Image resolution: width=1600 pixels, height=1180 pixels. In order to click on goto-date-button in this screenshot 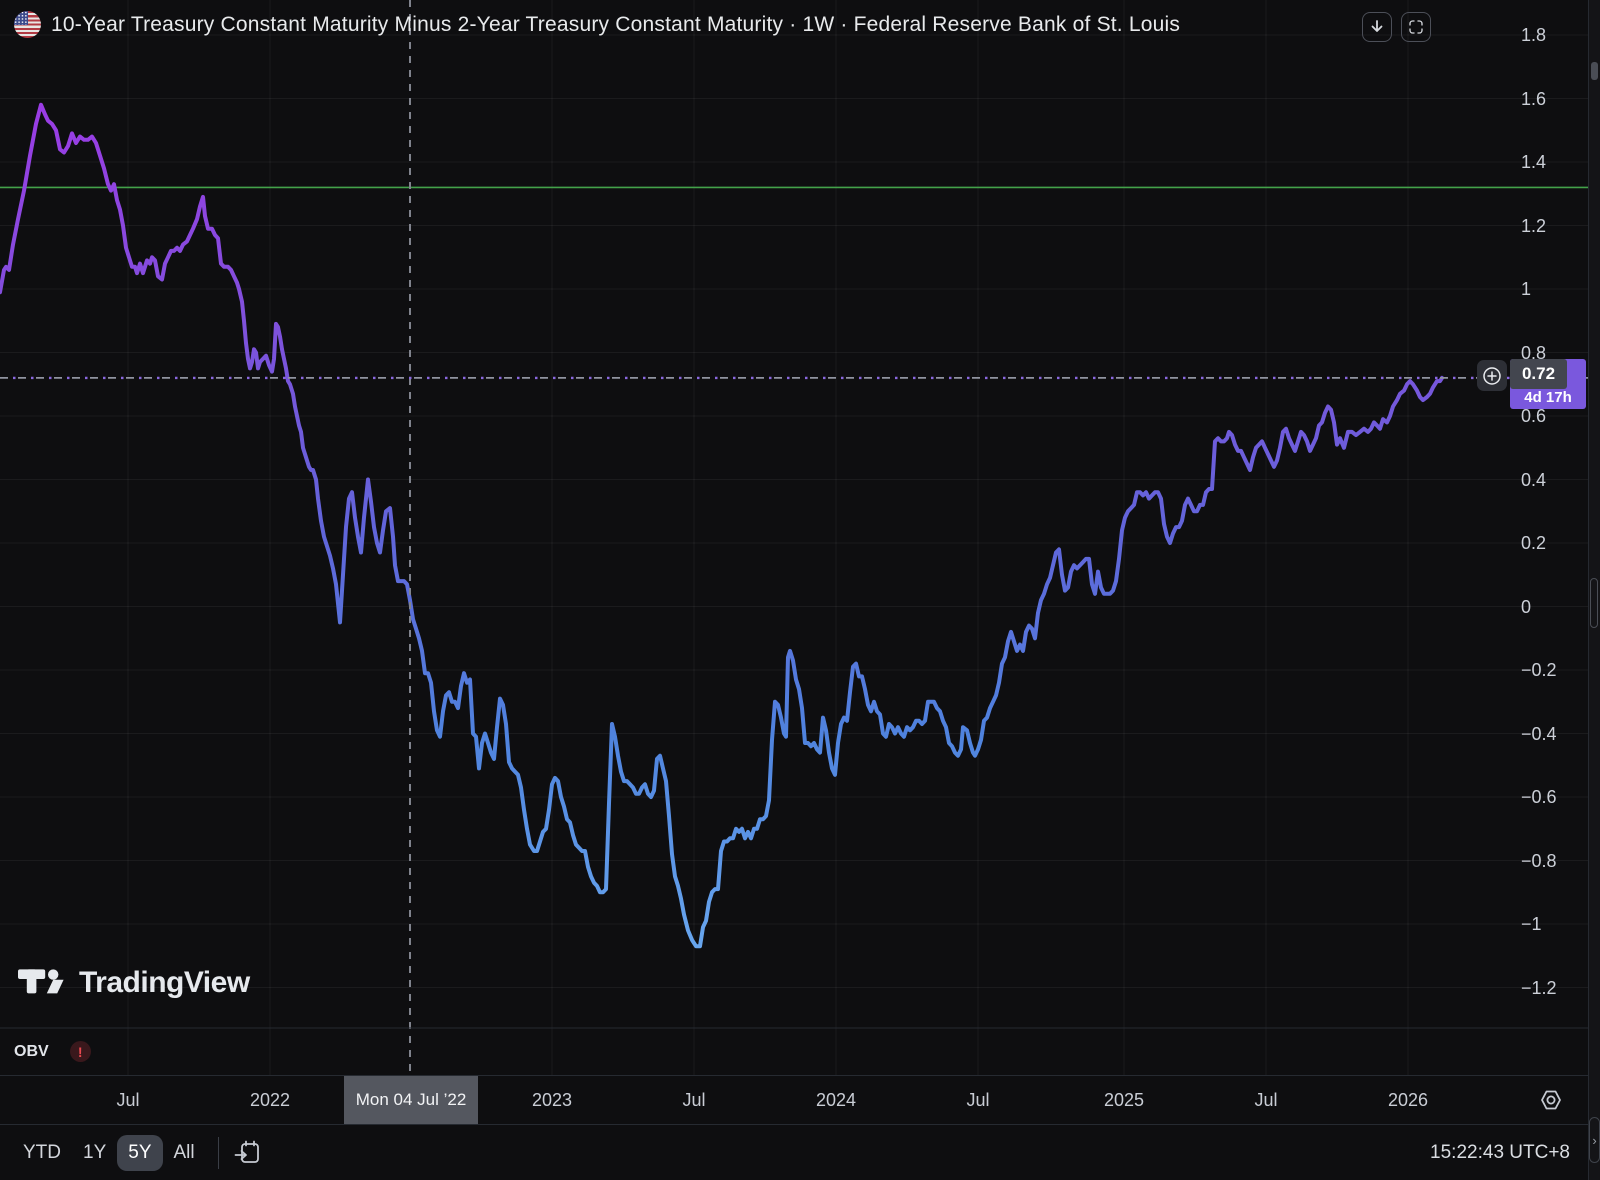, I will do `click(247, 1153)`.